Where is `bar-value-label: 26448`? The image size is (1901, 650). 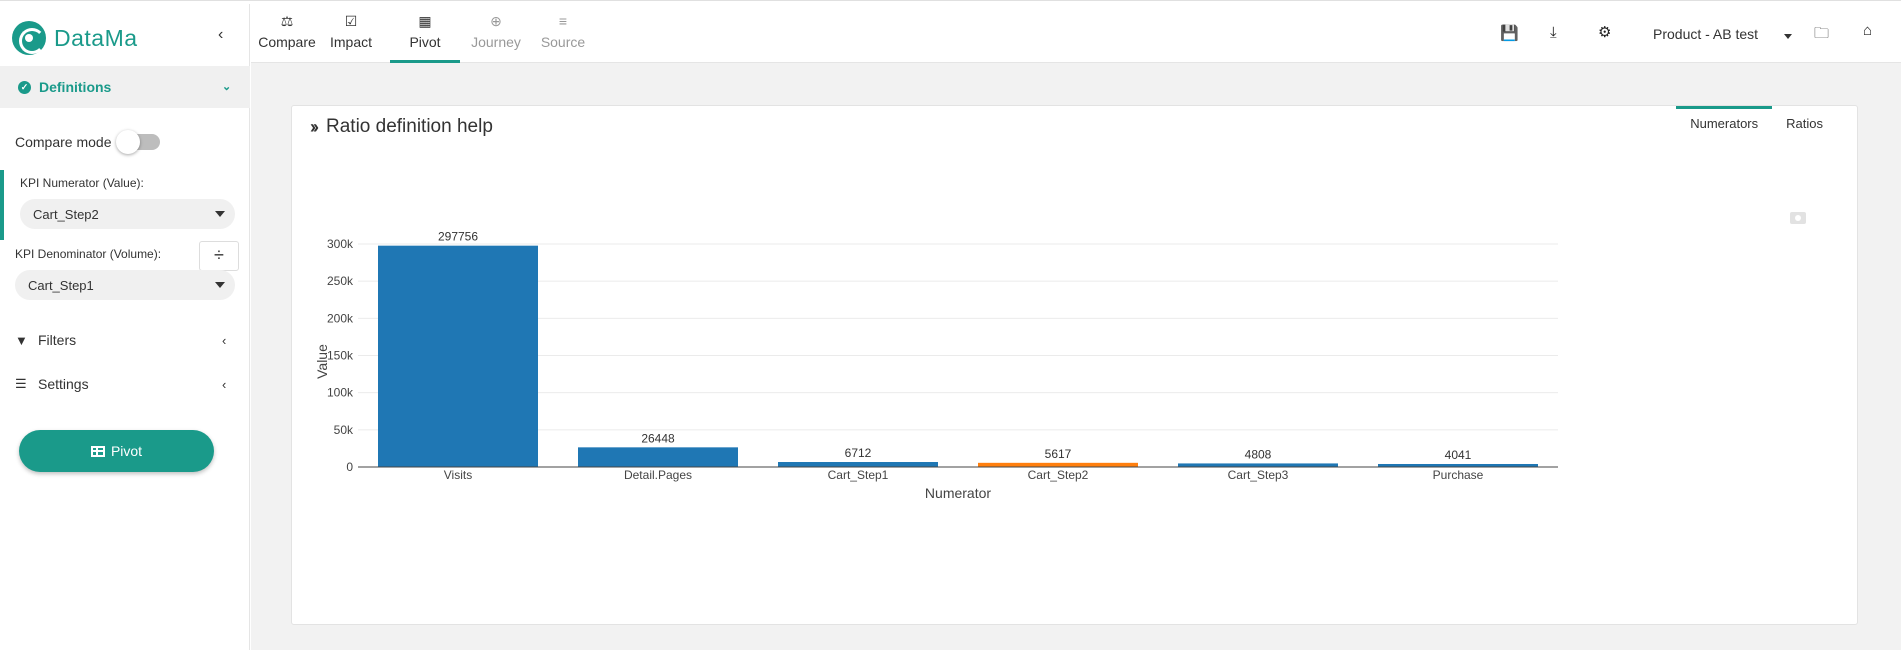
bar-value-label: 26448 is located at coordinates (658, 438).